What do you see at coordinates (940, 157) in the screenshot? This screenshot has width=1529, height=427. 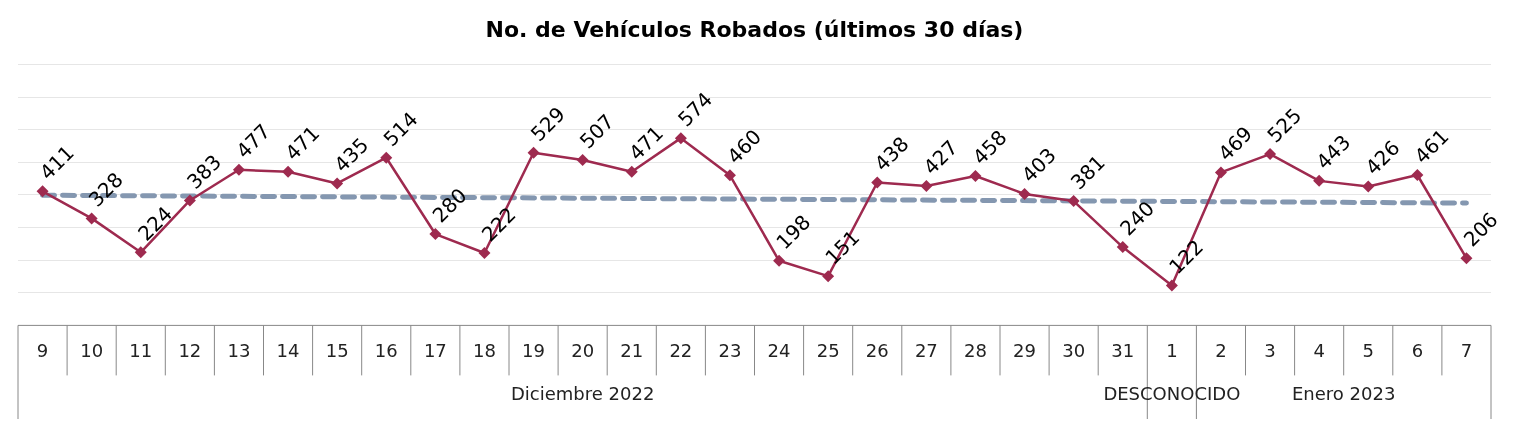 I see `data-label: 427` at bounding box center [940, 157].